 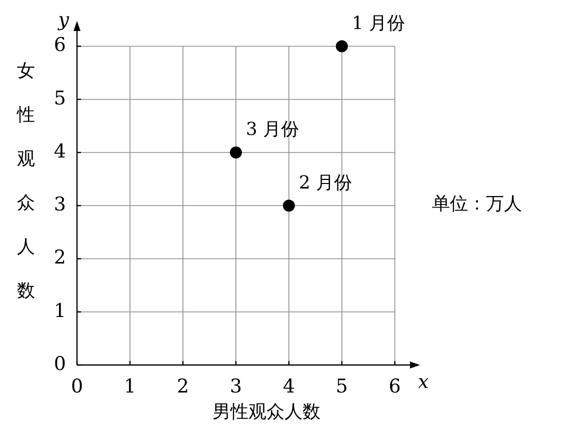 What do you see at coordinates (342, 386) in the screenshot?
I see `x-tick-label: 5` at bounding box center [342, 386].